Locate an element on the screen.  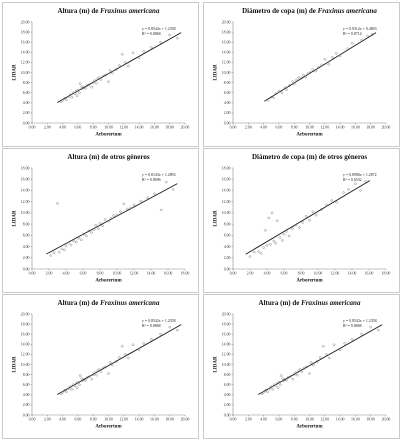
x-tick-label: 8.00 is located at coordinates (294, 128).